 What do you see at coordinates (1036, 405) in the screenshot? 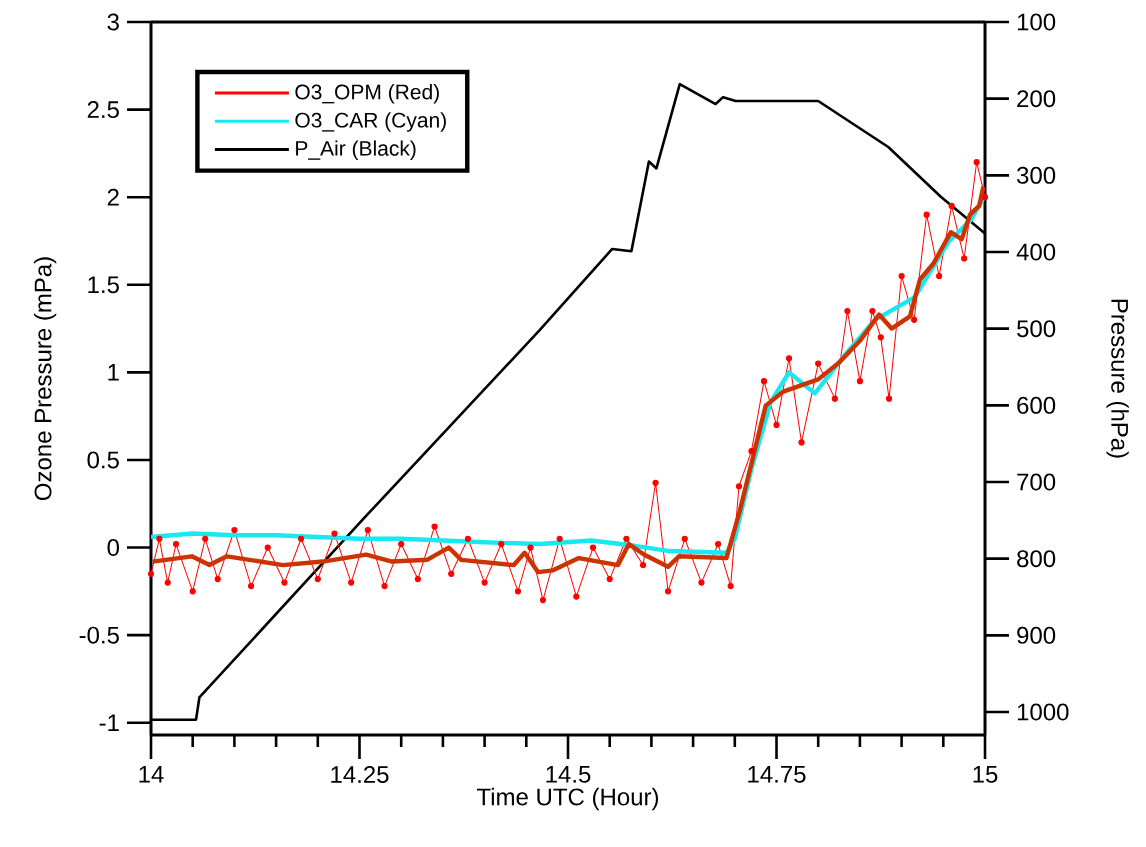
I see `y2-tick-label: 600` at bounding box center [1036, 405].